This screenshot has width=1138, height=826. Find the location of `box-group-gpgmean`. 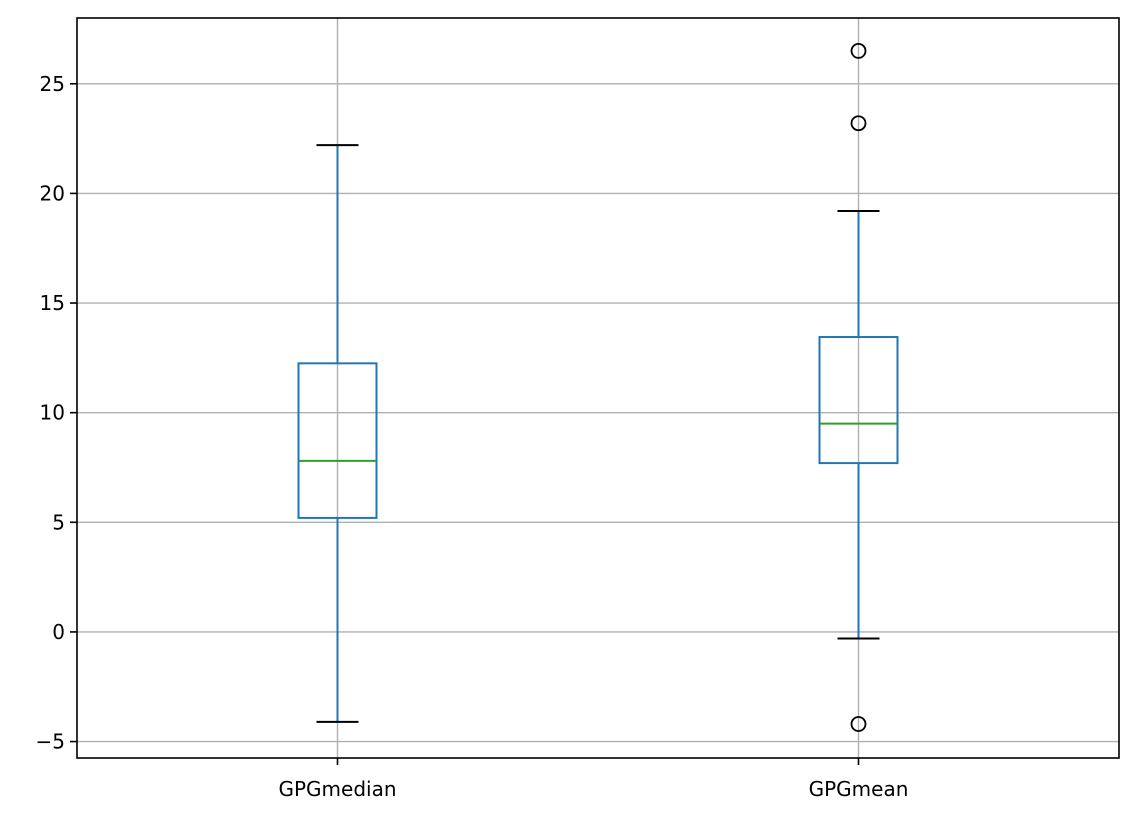

box-group-gpgmean is located at coordinates (858, 387).